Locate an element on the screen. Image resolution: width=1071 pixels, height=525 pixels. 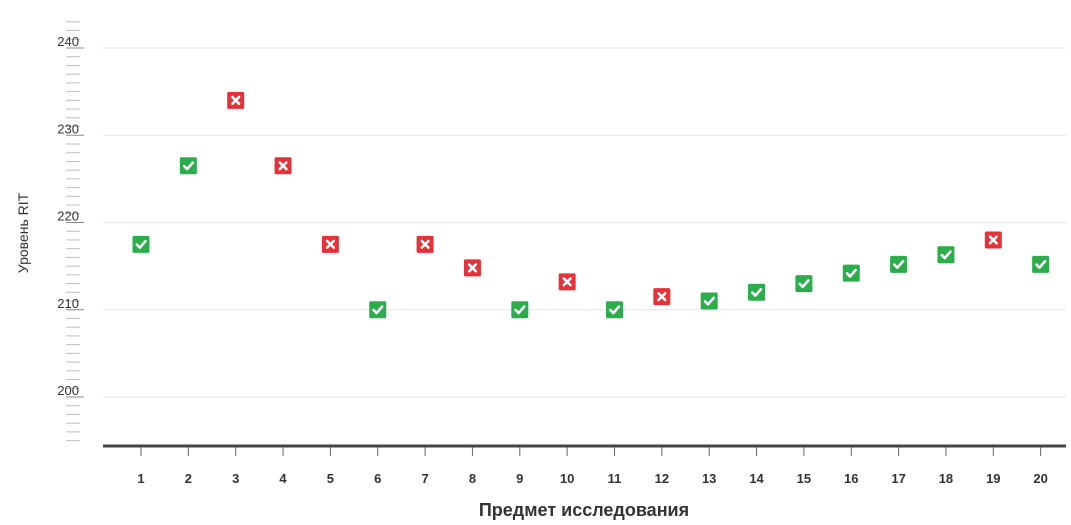
x-tick-label: 7 is located at coordinates (424, 478).